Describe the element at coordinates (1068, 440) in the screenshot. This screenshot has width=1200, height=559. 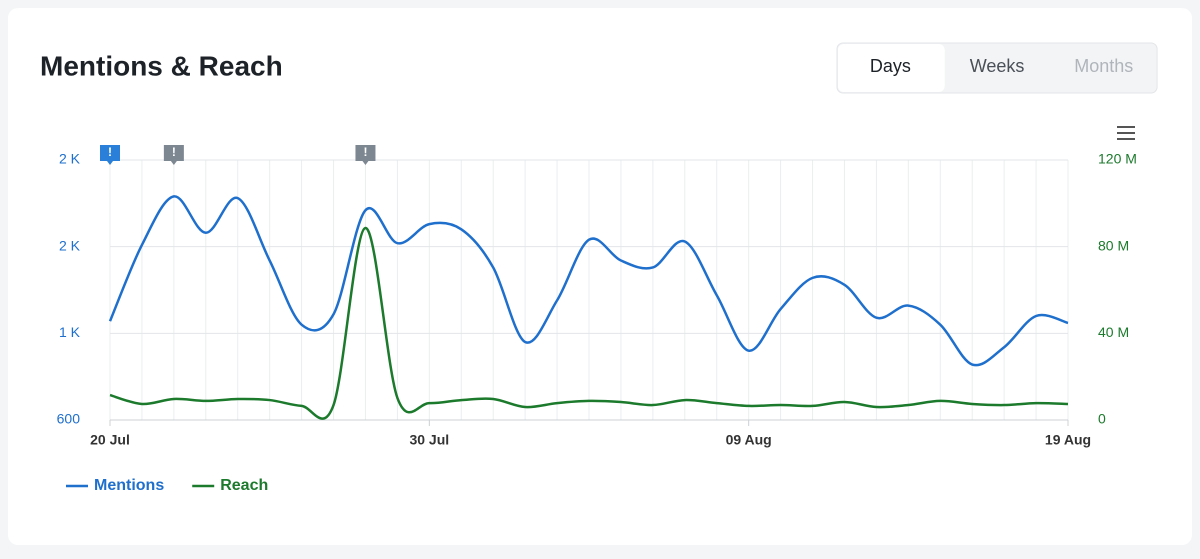
I see `x-tick-label: 19 Aug` at that location.